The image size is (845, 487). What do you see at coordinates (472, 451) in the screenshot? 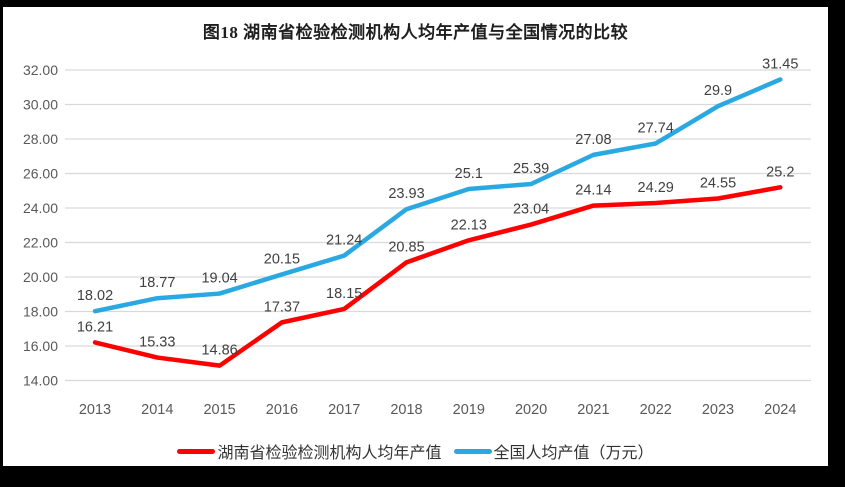
I see `national-series-line-swatch` at bounding box center [472, 451].